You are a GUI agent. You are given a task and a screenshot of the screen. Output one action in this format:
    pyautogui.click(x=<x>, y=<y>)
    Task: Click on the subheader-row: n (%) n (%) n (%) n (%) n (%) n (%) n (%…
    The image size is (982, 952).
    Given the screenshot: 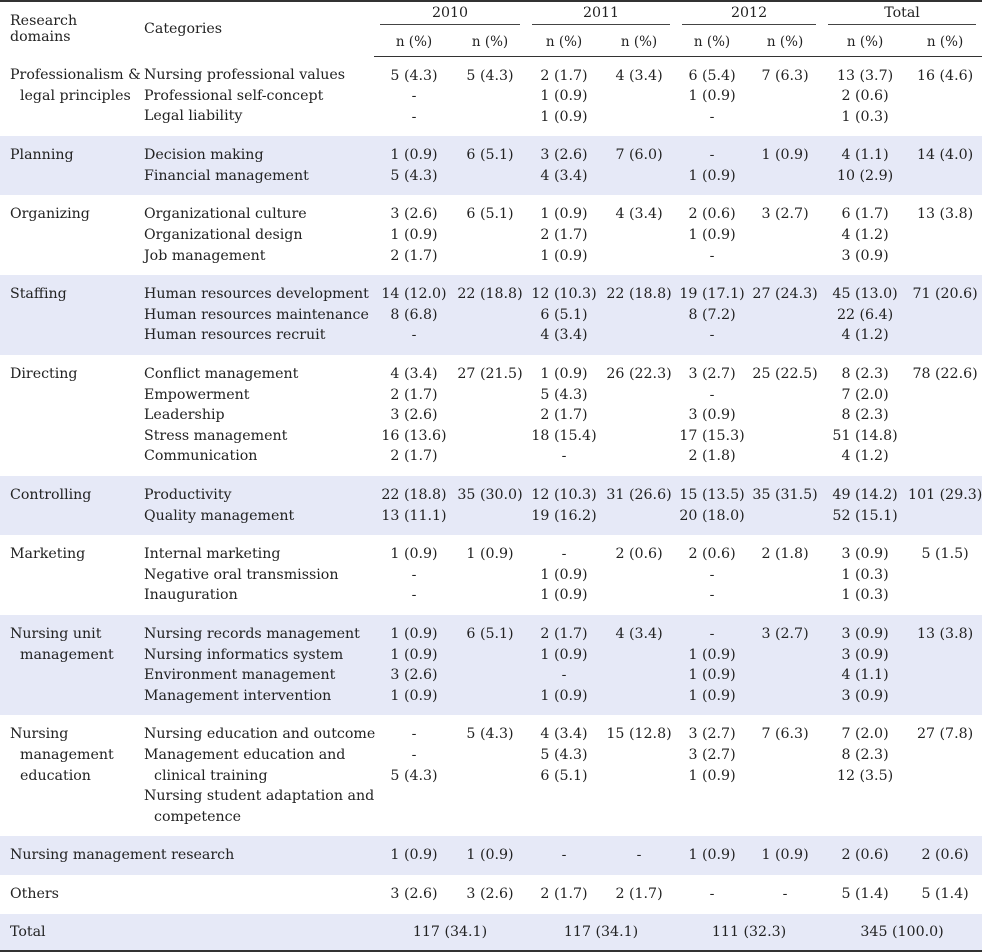 What is the action you would take?
    pyautogui.click(x=491, y=42)
    